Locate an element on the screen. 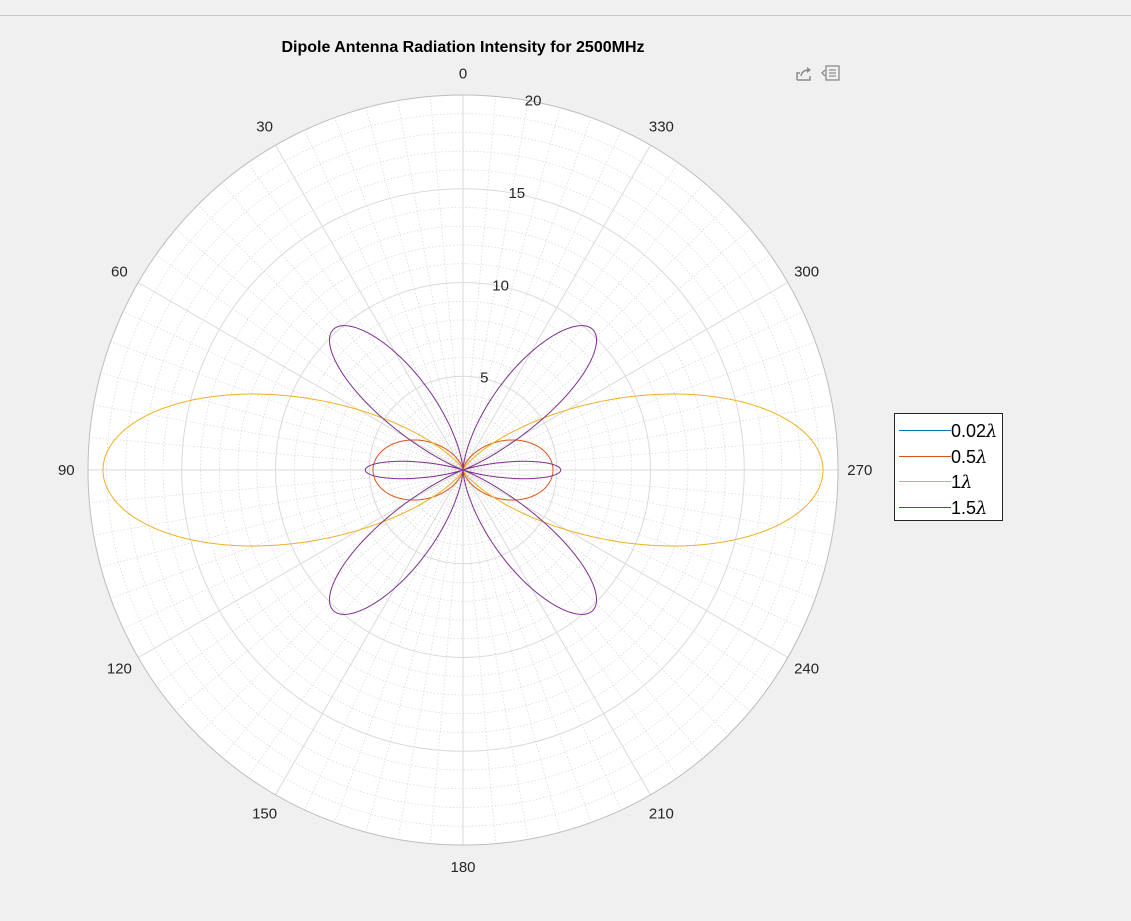  r-tick-label: 20 is located at coordinates (533, 101).